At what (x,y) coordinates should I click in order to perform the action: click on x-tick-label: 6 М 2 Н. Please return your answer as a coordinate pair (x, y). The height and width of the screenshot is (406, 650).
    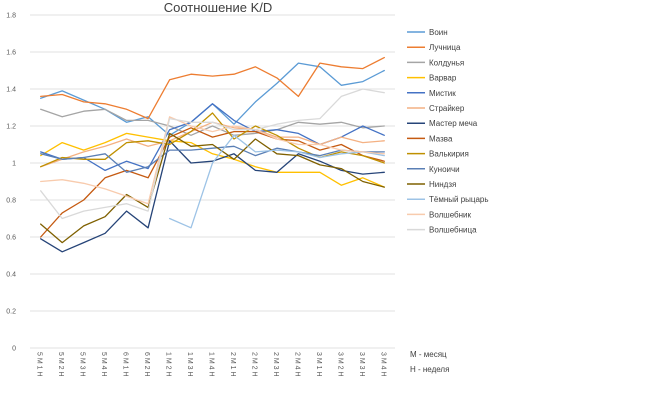
    Looking at the image, I should click on (146, 364).